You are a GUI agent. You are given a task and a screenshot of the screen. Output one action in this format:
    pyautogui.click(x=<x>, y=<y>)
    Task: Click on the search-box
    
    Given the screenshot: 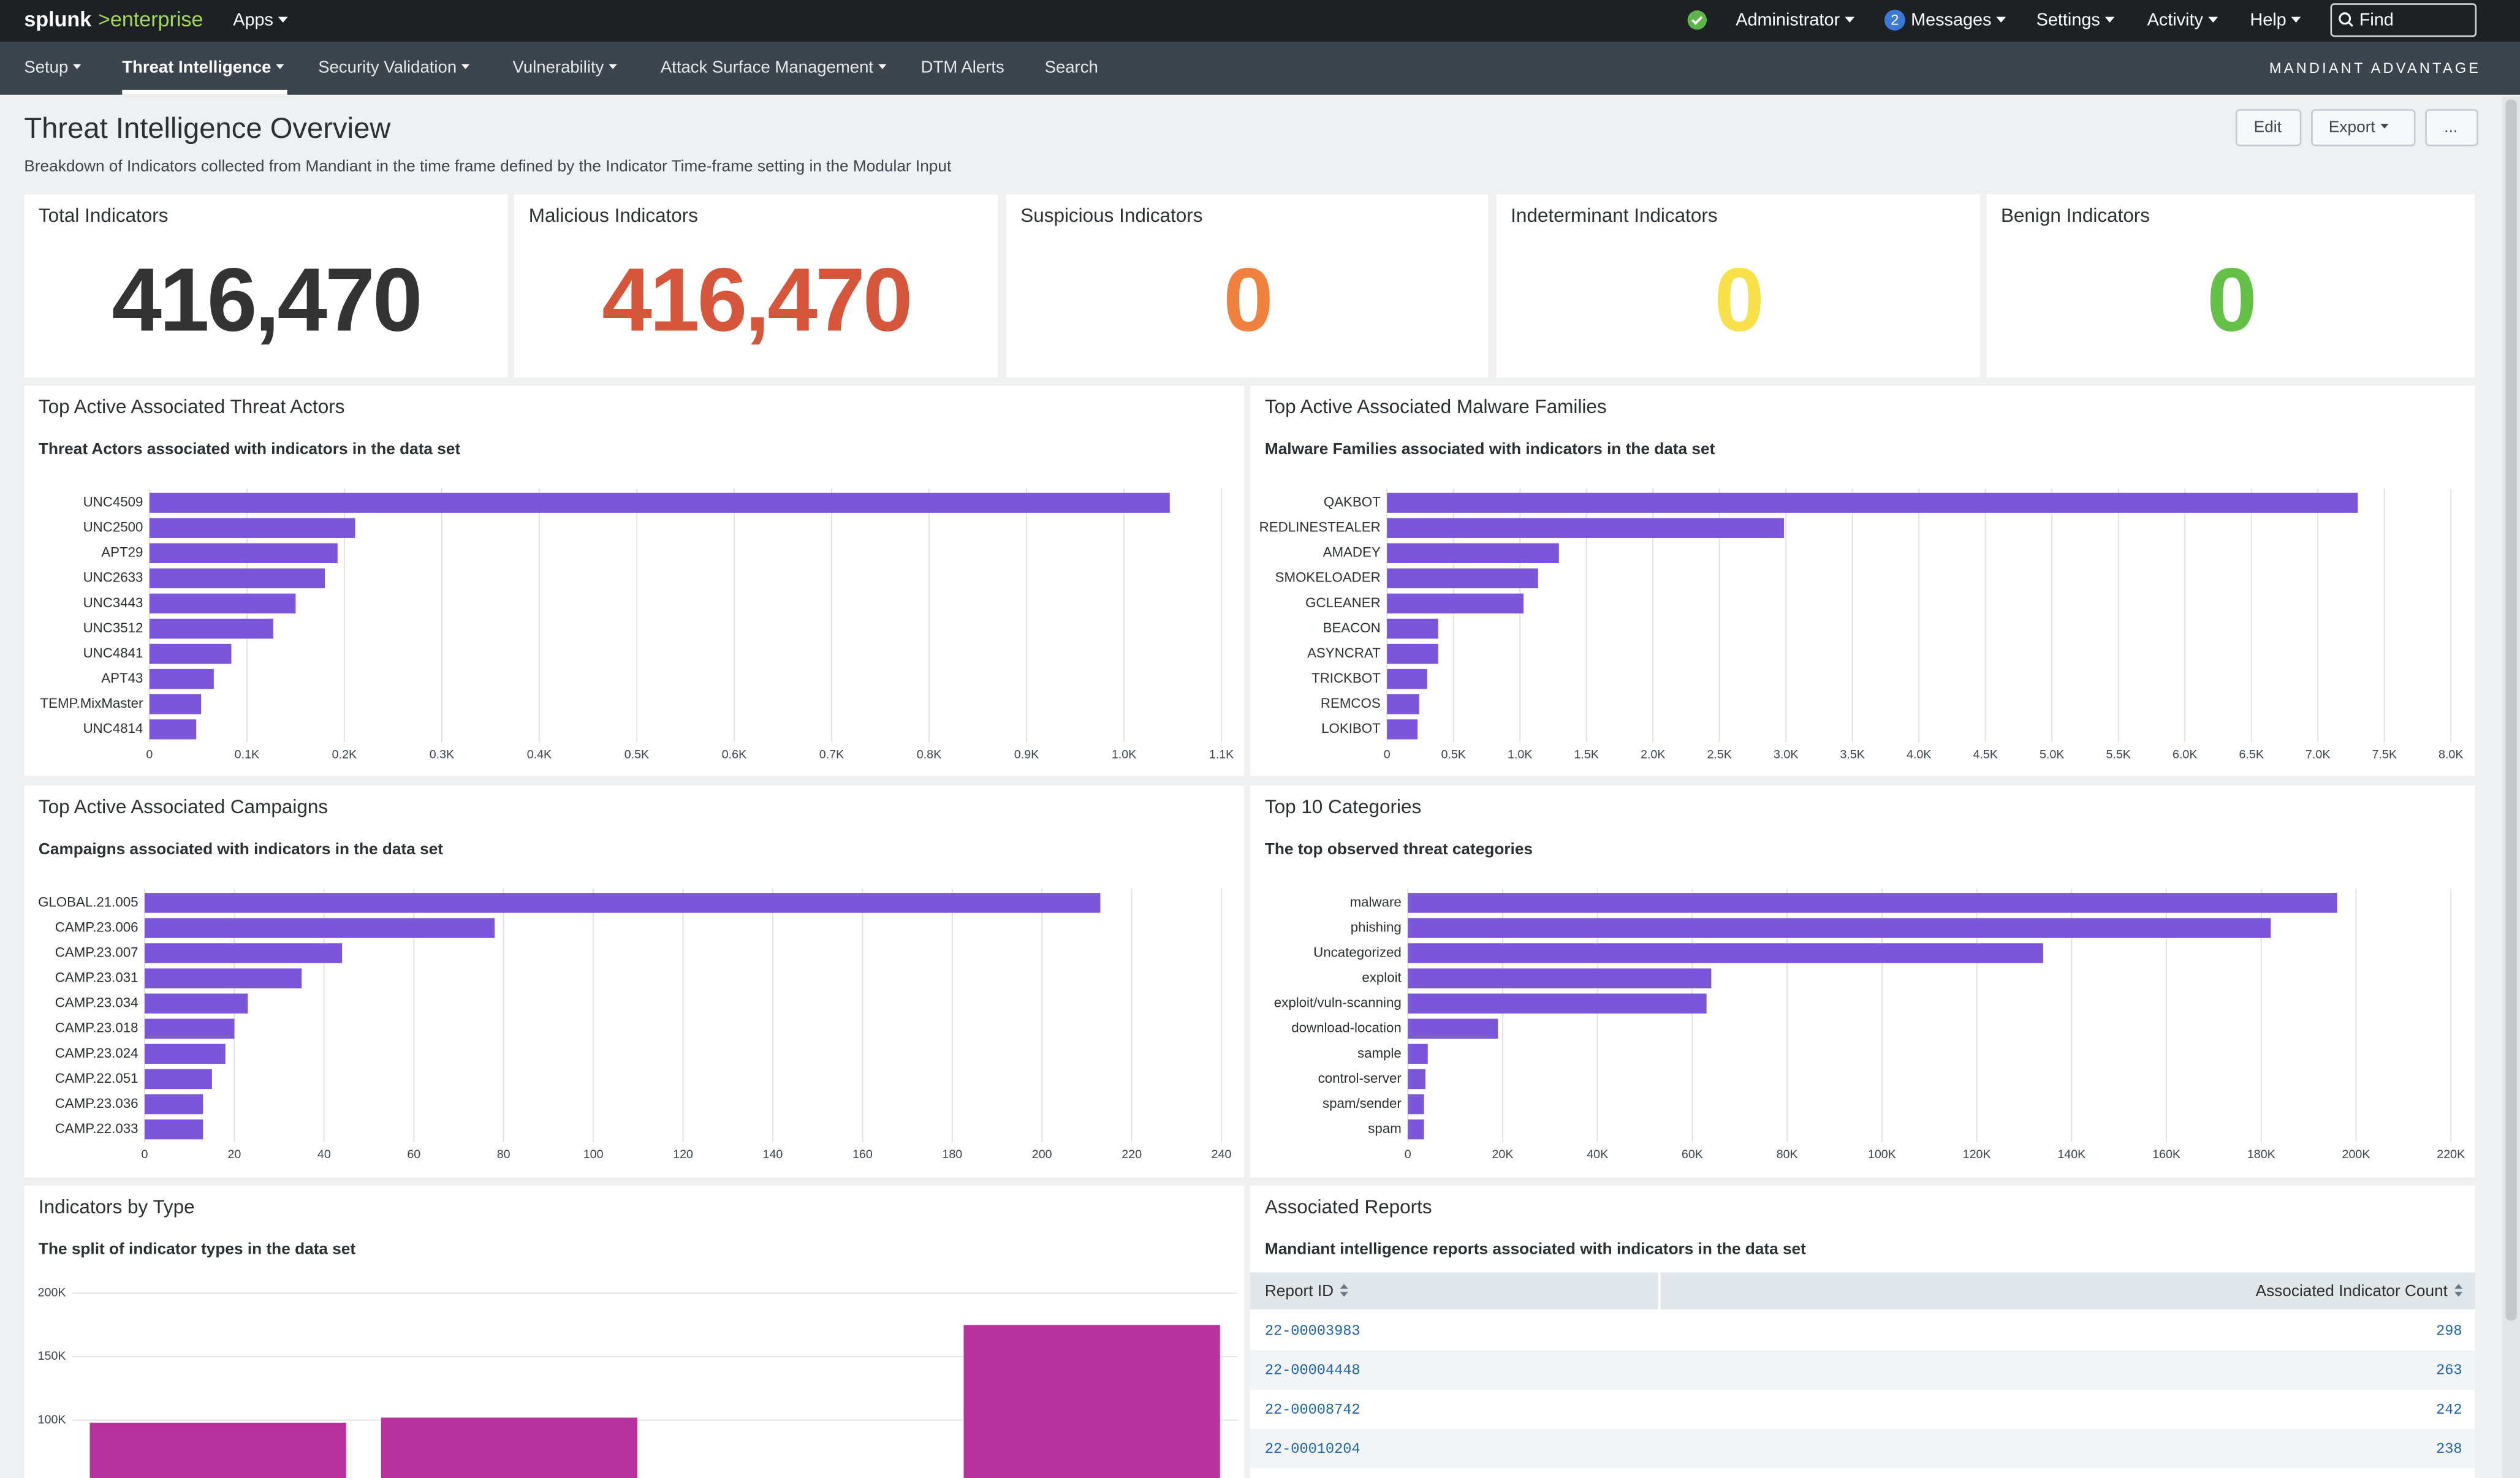 What is the action you would take?
    pyautogui.click(x=2403, y=20)
    